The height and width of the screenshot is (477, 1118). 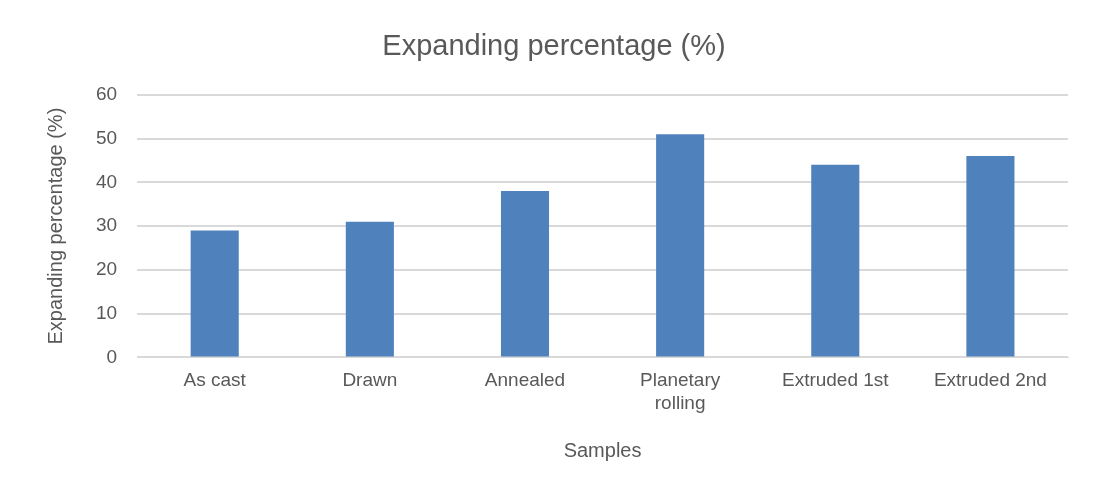 I want to click on x-tick-label: Planetary rolling, so click(x=680, y=391).